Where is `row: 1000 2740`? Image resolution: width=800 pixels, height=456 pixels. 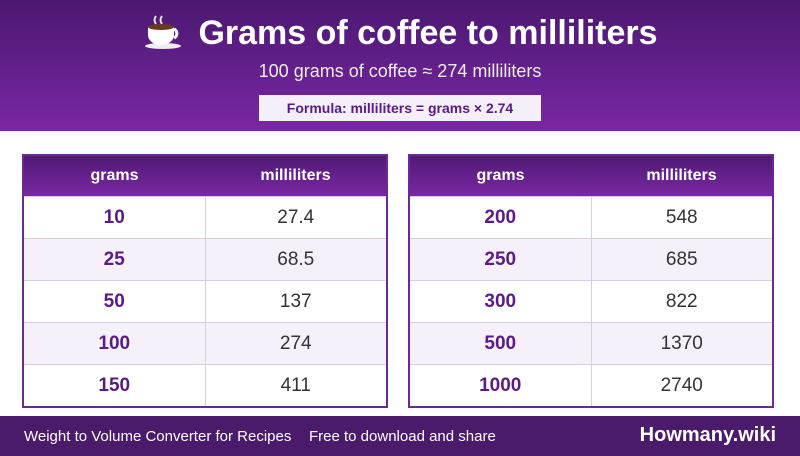 row: 1000 2740 is located at coordinates (591, 386).